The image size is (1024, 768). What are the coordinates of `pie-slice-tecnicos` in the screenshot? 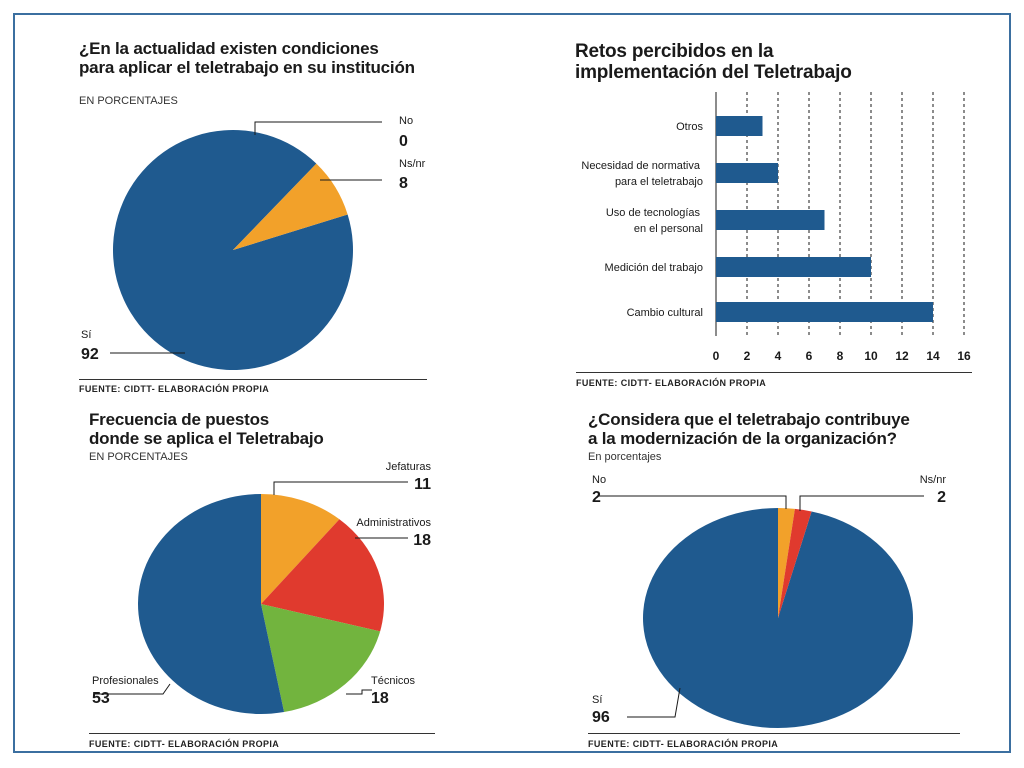 It's located at (321, 658).